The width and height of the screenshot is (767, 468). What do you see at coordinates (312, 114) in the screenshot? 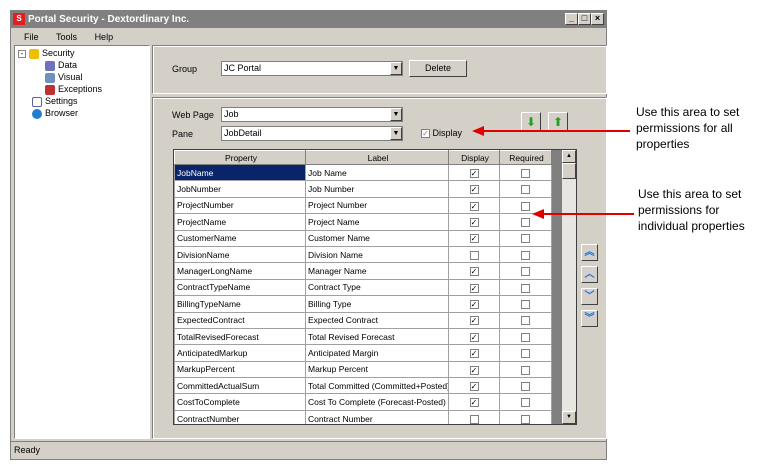
I see `webpage-select: Job ▼` at bounding box center [312, 114].